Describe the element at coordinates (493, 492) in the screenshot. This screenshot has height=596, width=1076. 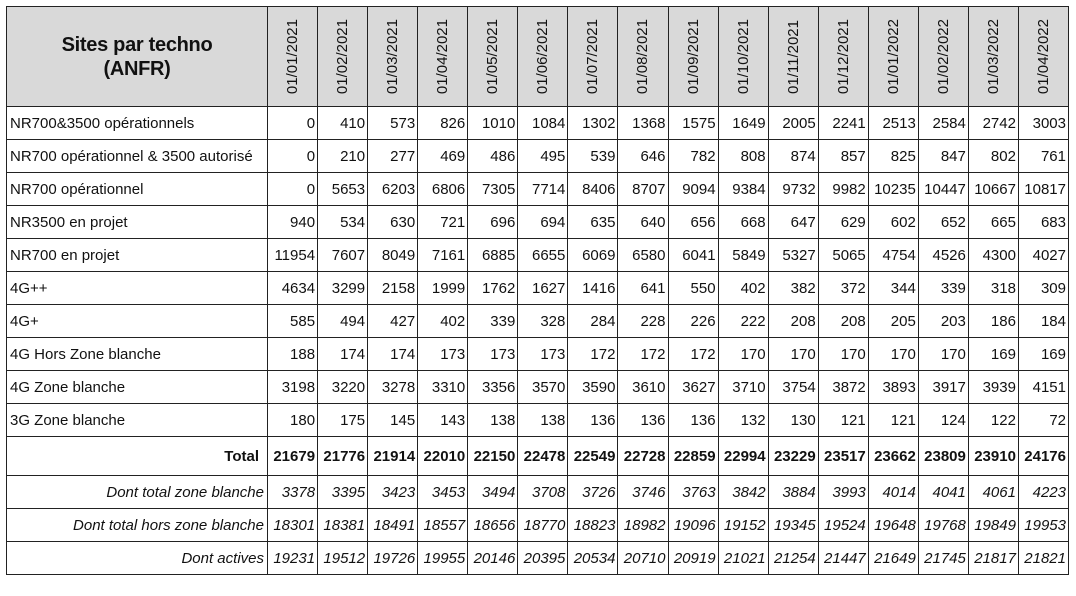
I see `cell-value: 3494` at that location.